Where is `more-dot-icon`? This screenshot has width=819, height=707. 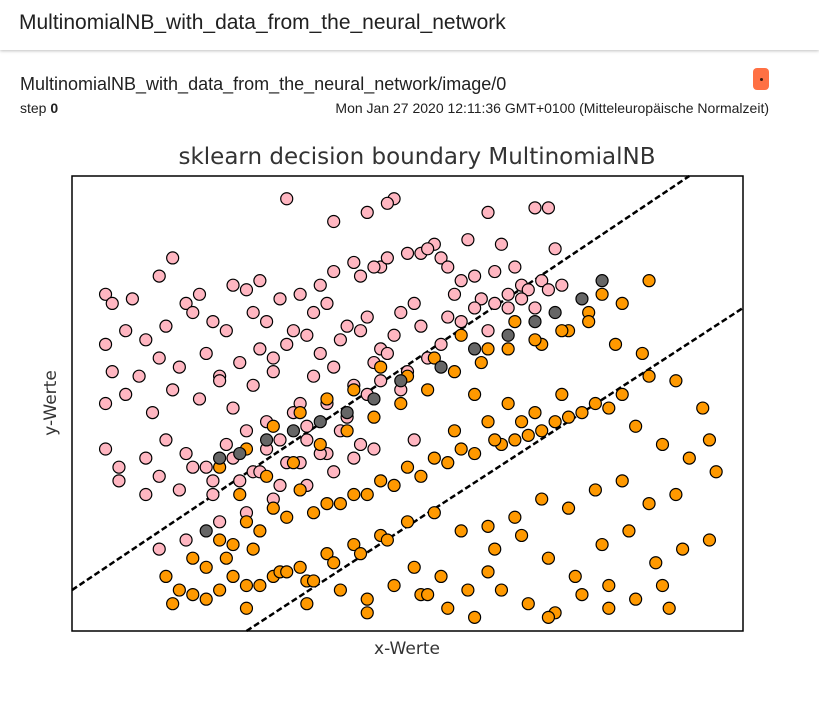 more-dot-icon is located at coordinates (761, 79).